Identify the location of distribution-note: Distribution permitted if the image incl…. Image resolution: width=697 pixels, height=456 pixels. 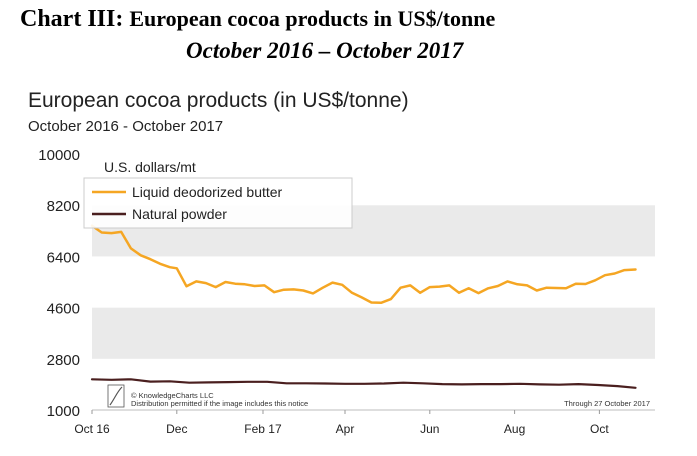
(219, 403).